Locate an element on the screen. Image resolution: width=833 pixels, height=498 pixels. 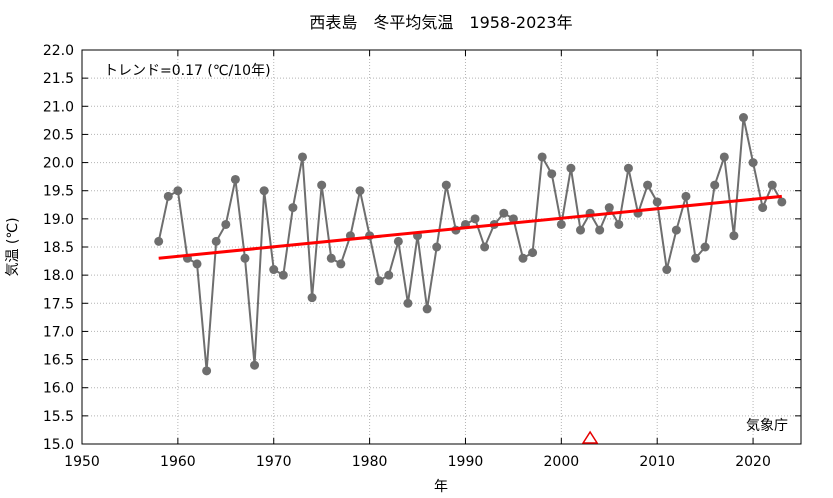
trend-line is located at coordinates (470, 227).